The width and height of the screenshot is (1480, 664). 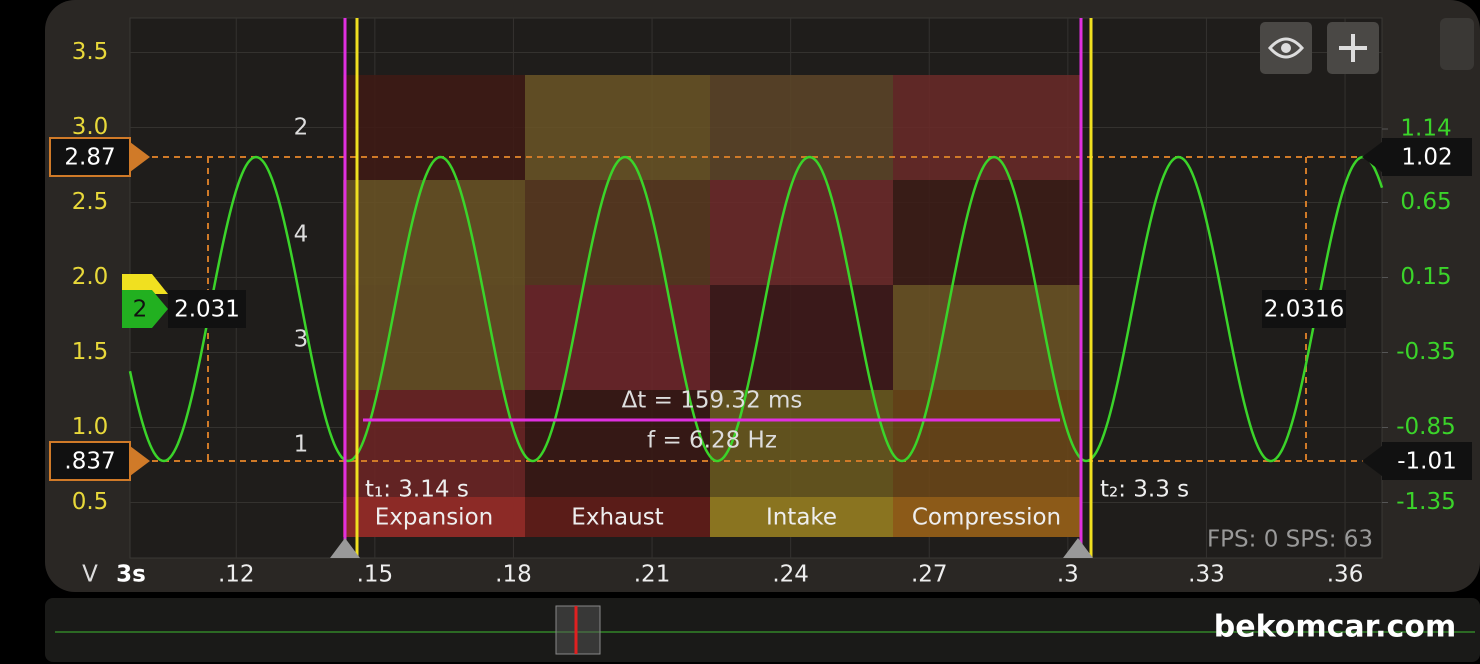 I want to click on cylinder-label: 2, so click(x=301, y=128).